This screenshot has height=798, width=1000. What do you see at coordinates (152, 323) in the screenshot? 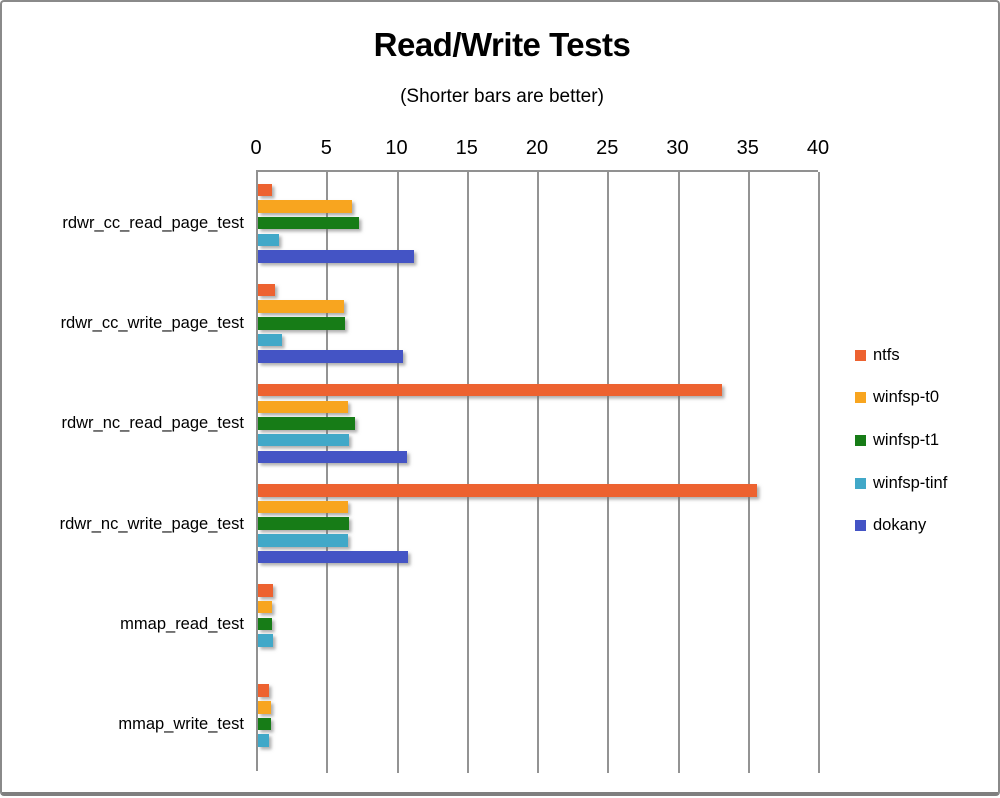
I see `category-label-rdwr_cc_write_page_test: rdwr_cc_write_page_test` at bounding box center [152, 323].